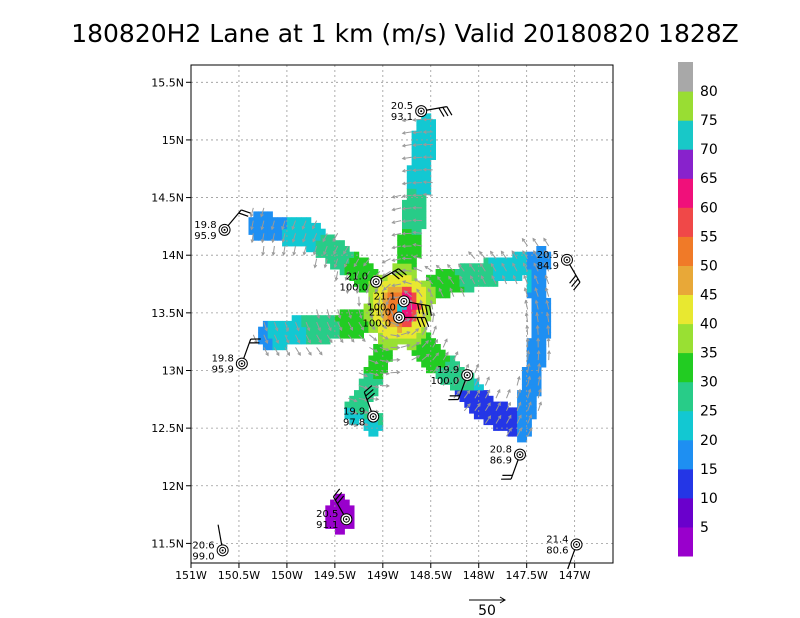 This screenshot has height=618, width=800. What do you see at coordinates (191, 575) in the screenshot?
I see `x-tick-label: 151W` at bounding box center [191, 575].